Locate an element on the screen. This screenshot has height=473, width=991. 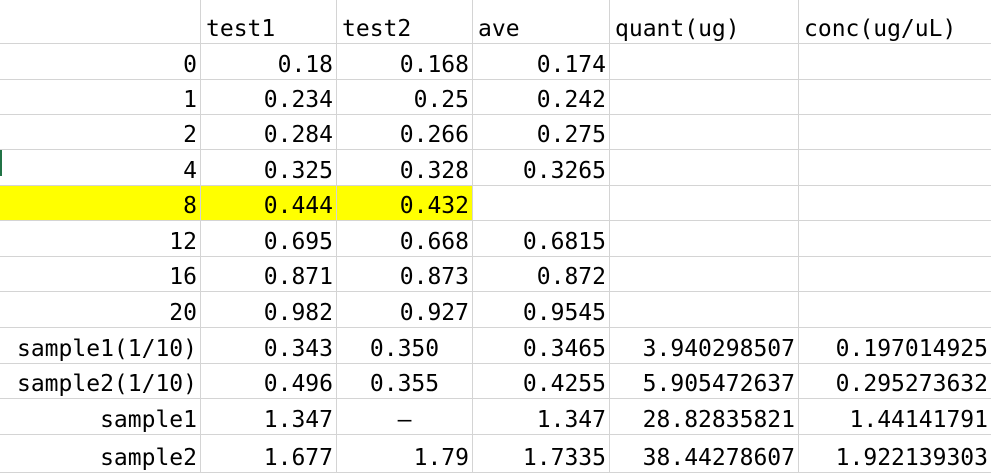
table-row: 20 0.982 0.927 0.9545 is located at coordinates (495, 310).